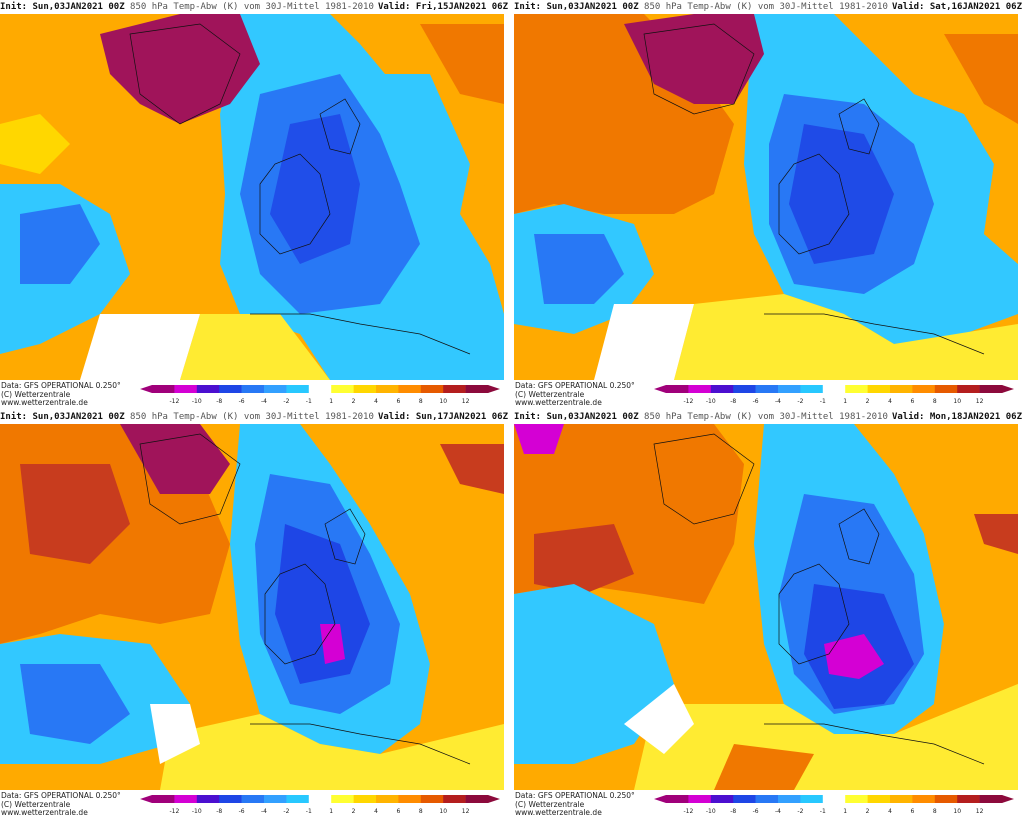 The height and width of the screenshot is (819, 1024). Describe the element at coordinates (956, 7) in the screenshot. I see `valid-time: Valid: Sat,16JAN2021 06Z` at that location.